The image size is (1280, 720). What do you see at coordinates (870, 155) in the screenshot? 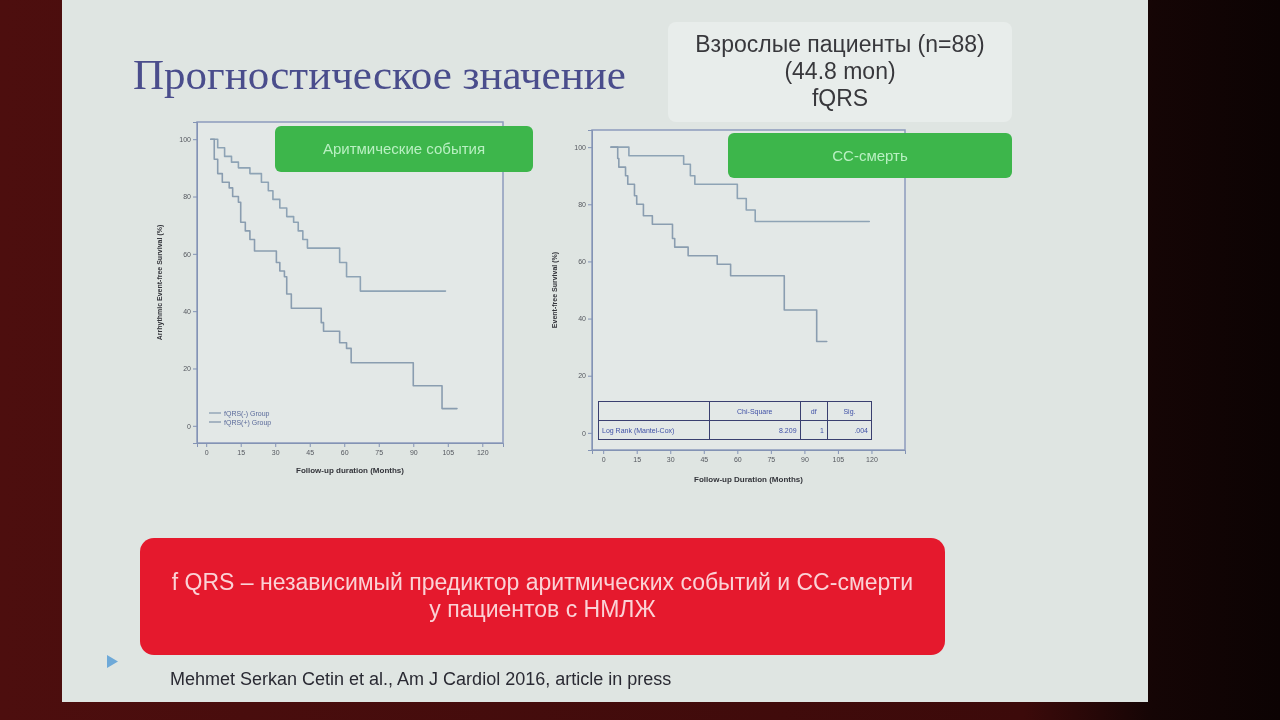
I see `text: СС-смерть` at bounding box center [870, 155].